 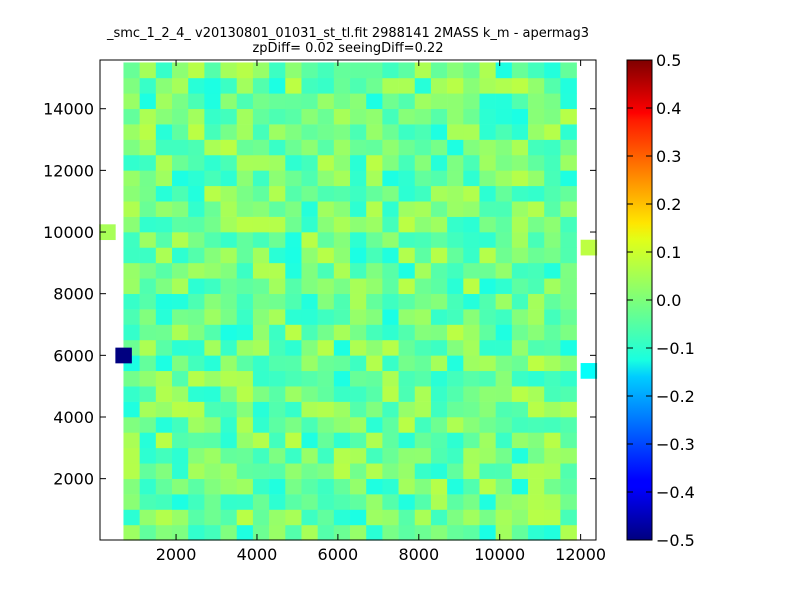 I want to click on x-tick-label: 6000, so click(x=338, y=554).